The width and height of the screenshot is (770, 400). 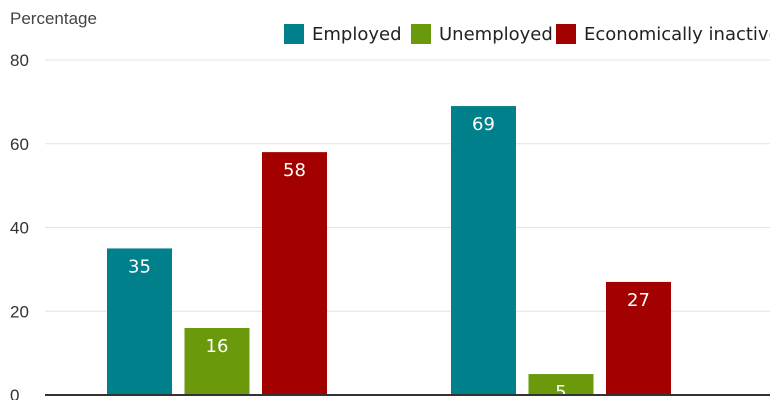 I want to click on y-tick-label: 0, so click(x=14, y=393).